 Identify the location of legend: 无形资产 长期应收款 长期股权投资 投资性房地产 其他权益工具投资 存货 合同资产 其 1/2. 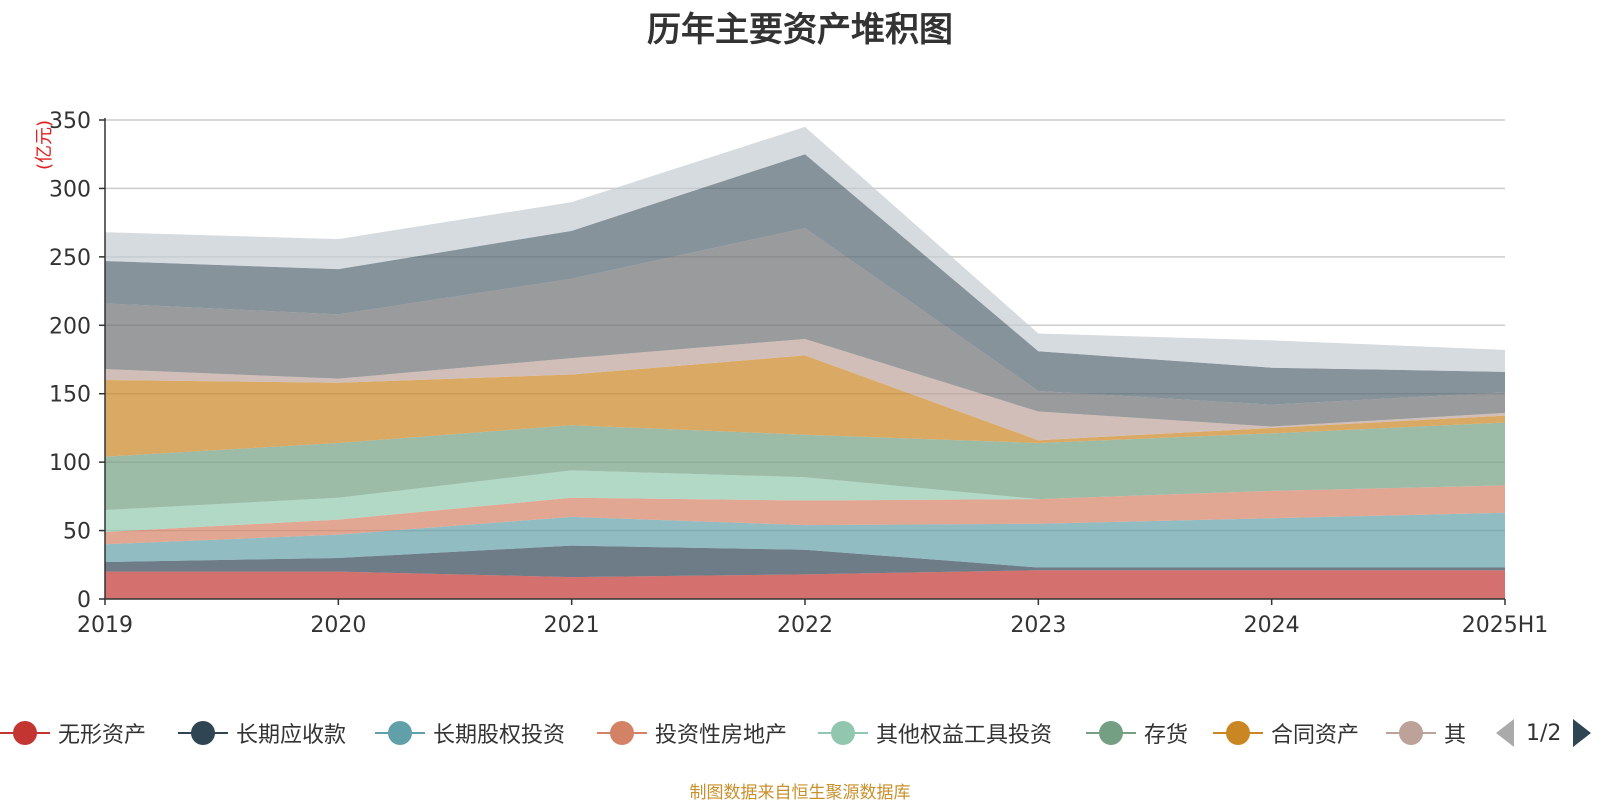
(800, 733).